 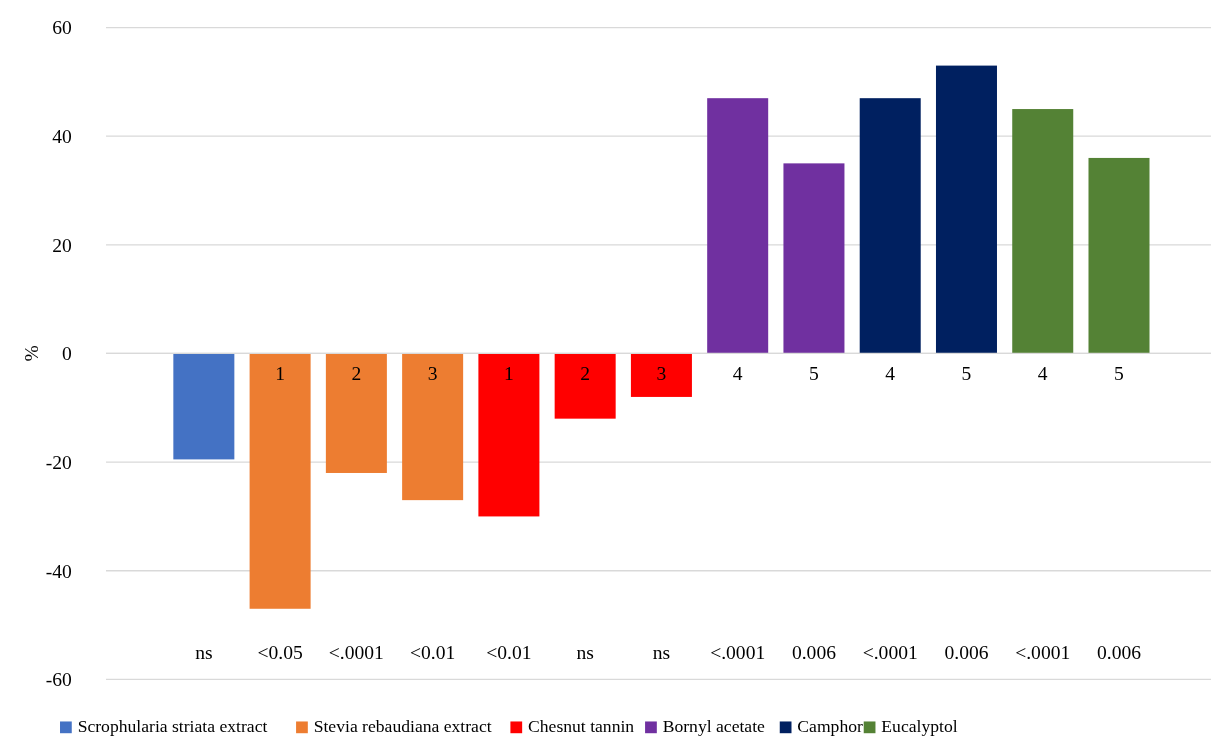 What do you see at coordinates (62, 137) in the screenshot?
I see `y-tick-label: 40` at bounding box center [62, 137].